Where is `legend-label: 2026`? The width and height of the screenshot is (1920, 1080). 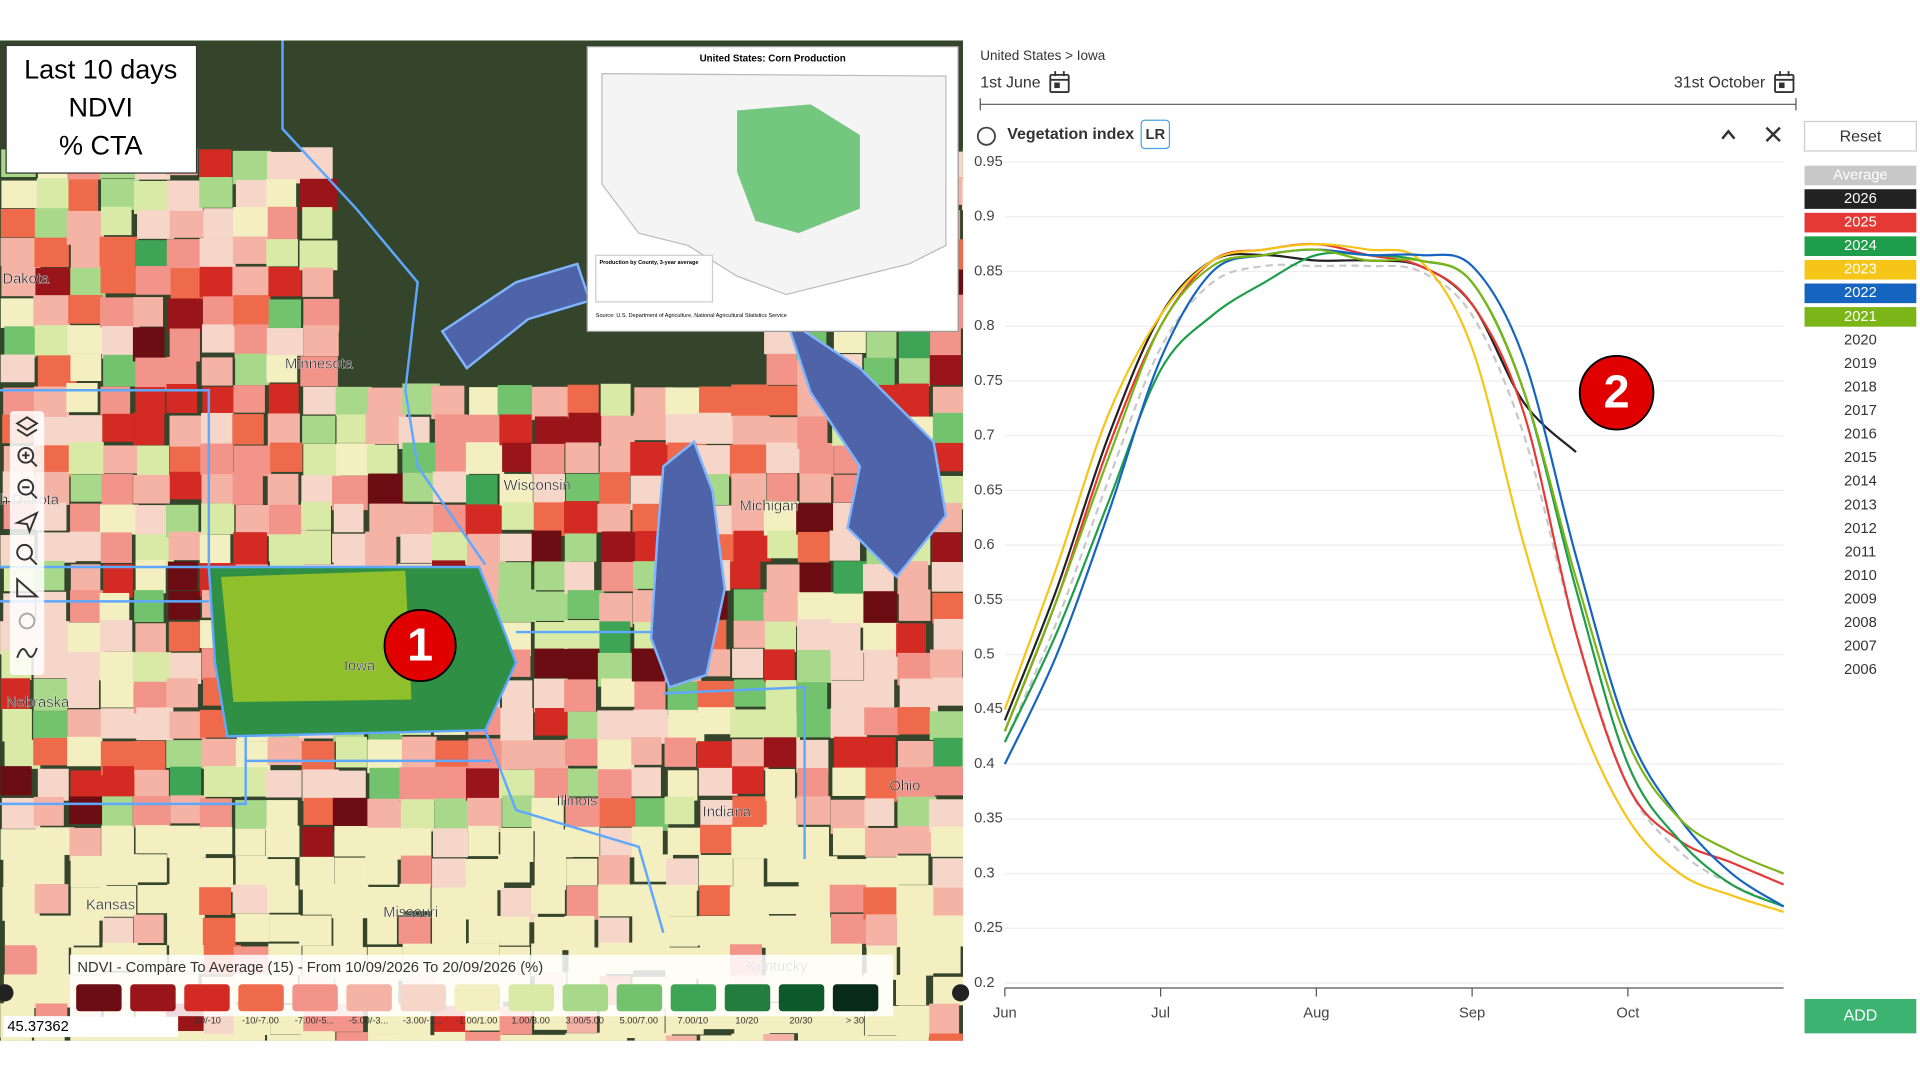 legend-label: 2026 is located at coordinates (1860, 199).